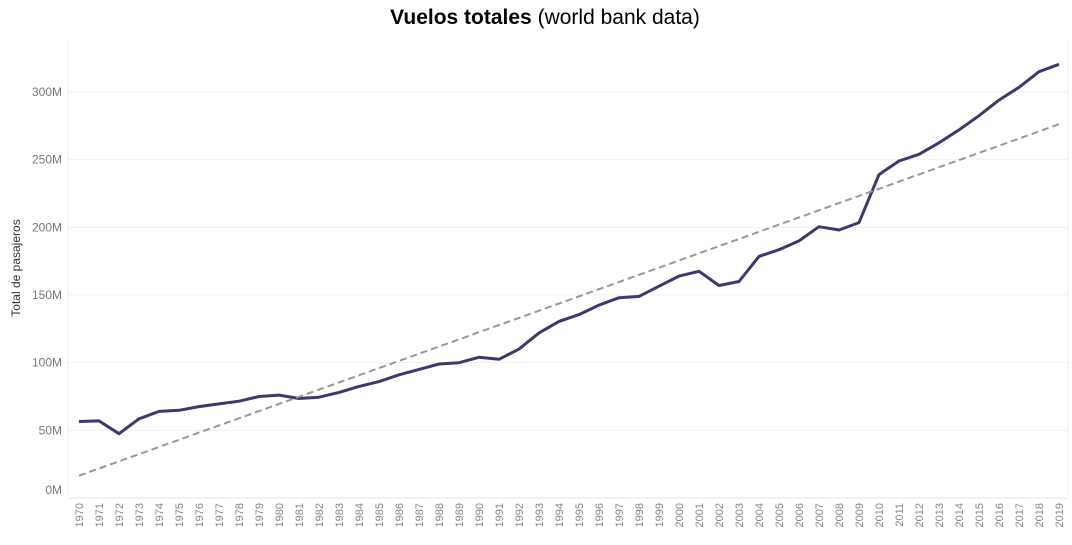 The height and width of the screenshot is (545, 1072). I want to click on x-tick-label: 2012, so click(920, 515).